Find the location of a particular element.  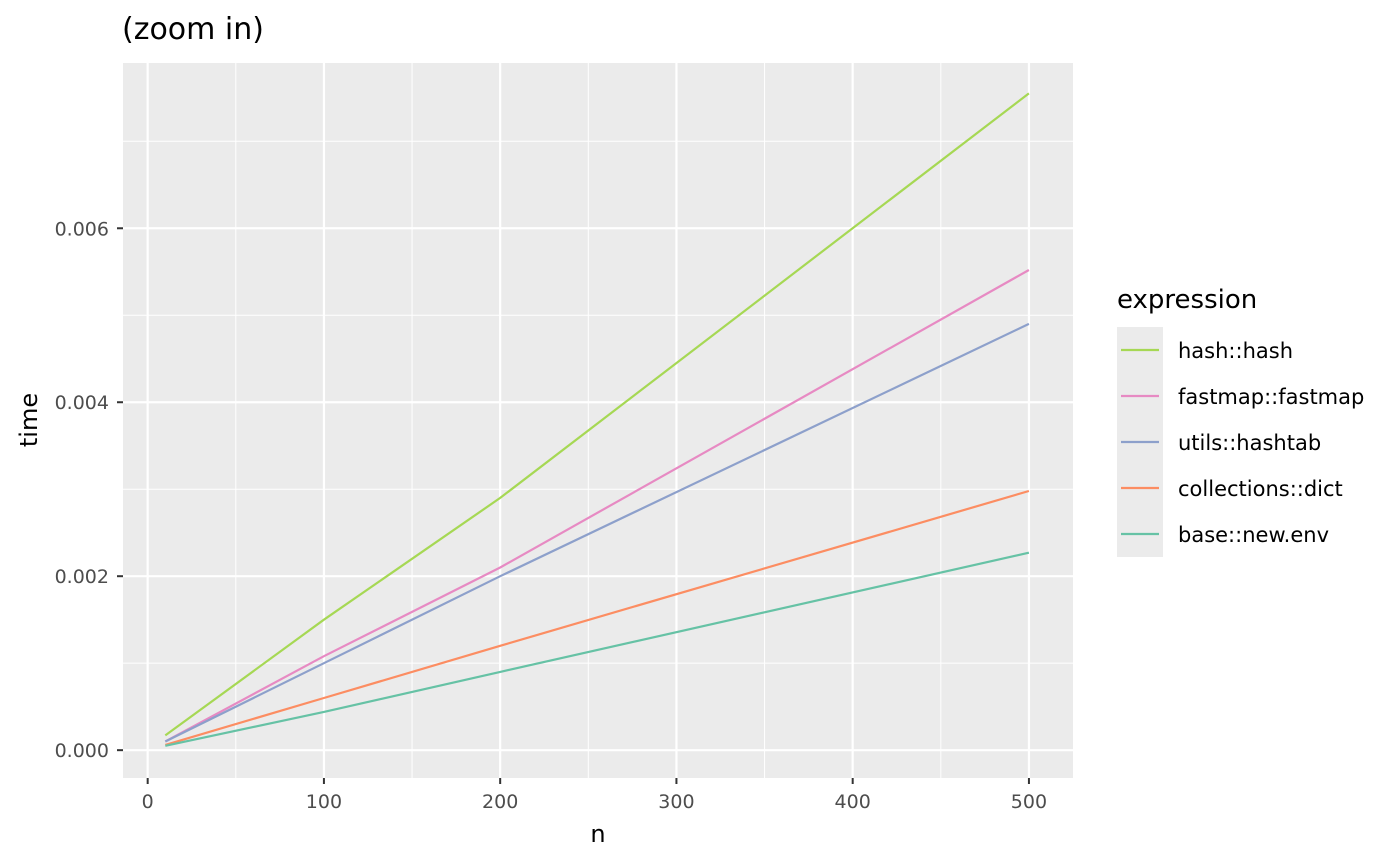

legend-label: base::new.env is located at coordinates (1253, 535).